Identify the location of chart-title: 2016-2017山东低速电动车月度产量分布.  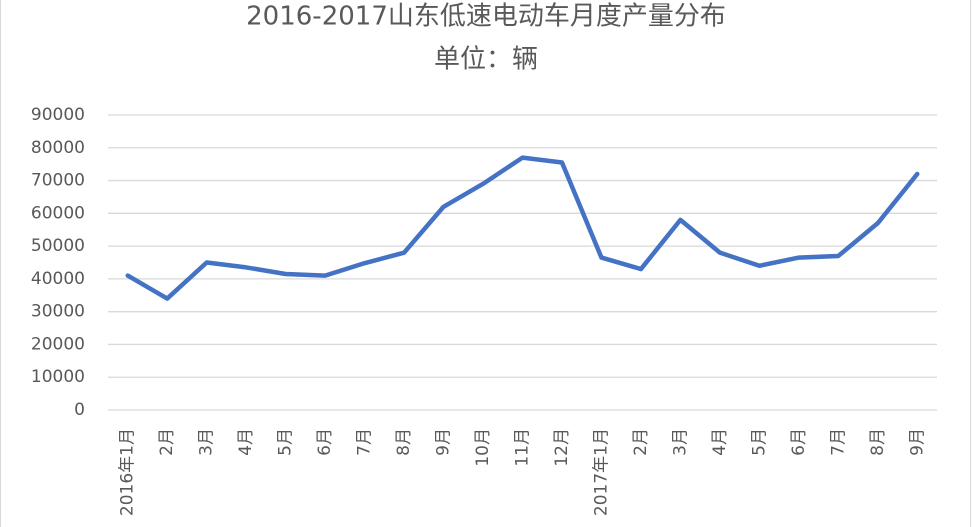
(486, 17).